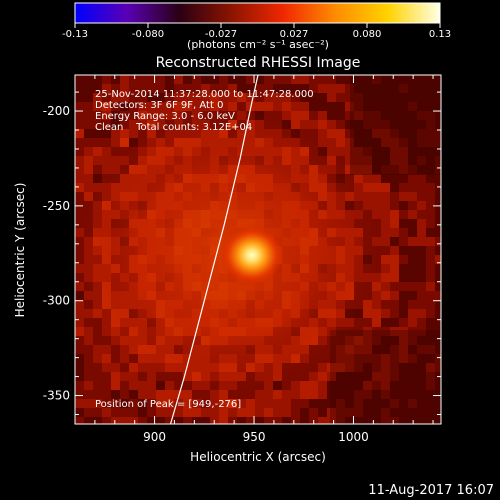 Image resolution: width=500 pixels, height=500 pixels. I want to click on heatmap-shade, so click(395, 125).